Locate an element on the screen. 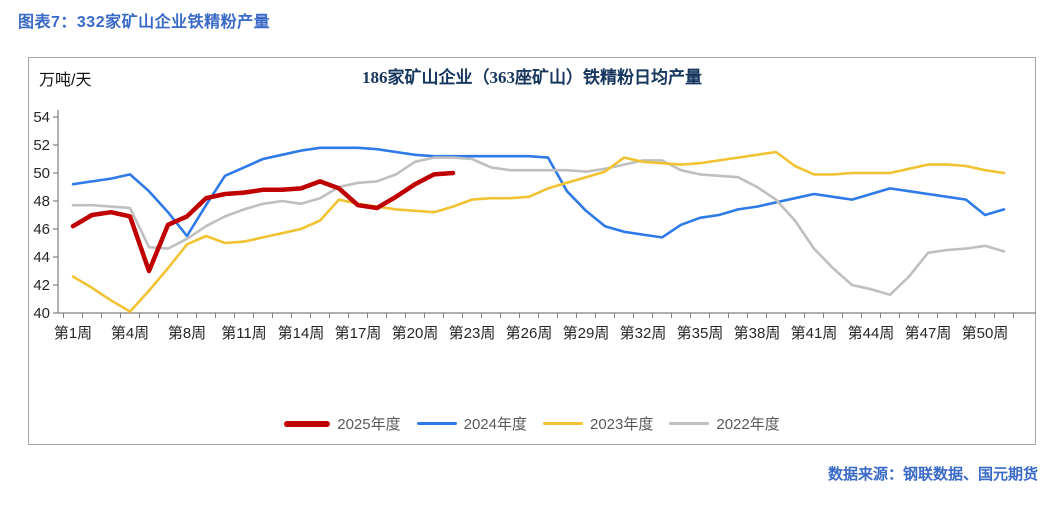 Image resolution: width=1058 pixels, height=510 pixels. x-tick-label: 第32周 is located at coordinates (643, 333).